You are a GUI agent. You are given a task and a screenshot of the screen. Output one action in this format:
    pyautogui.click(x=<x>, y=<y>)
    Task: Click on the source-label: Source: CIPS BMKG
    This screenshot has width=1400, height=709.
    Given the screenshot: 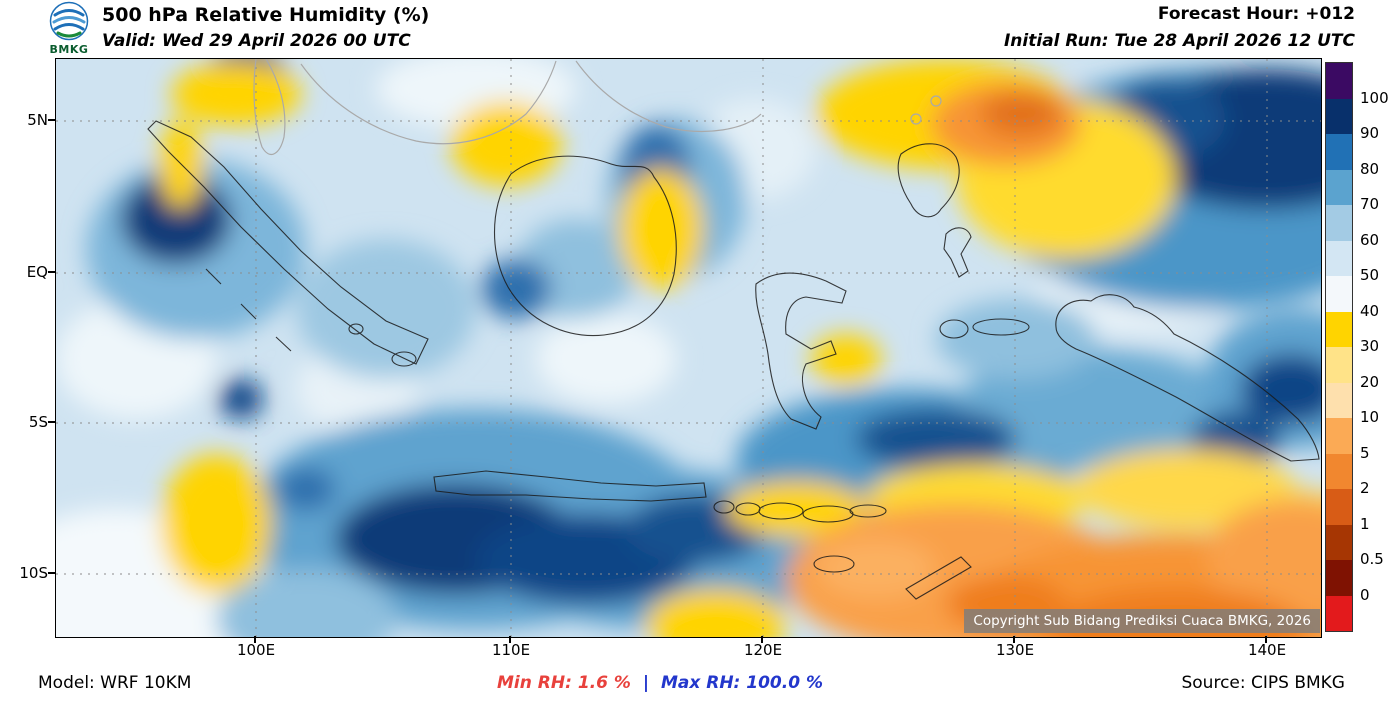 What is the action you would take?
    pyautogui.click(x=1263, y=683)
    